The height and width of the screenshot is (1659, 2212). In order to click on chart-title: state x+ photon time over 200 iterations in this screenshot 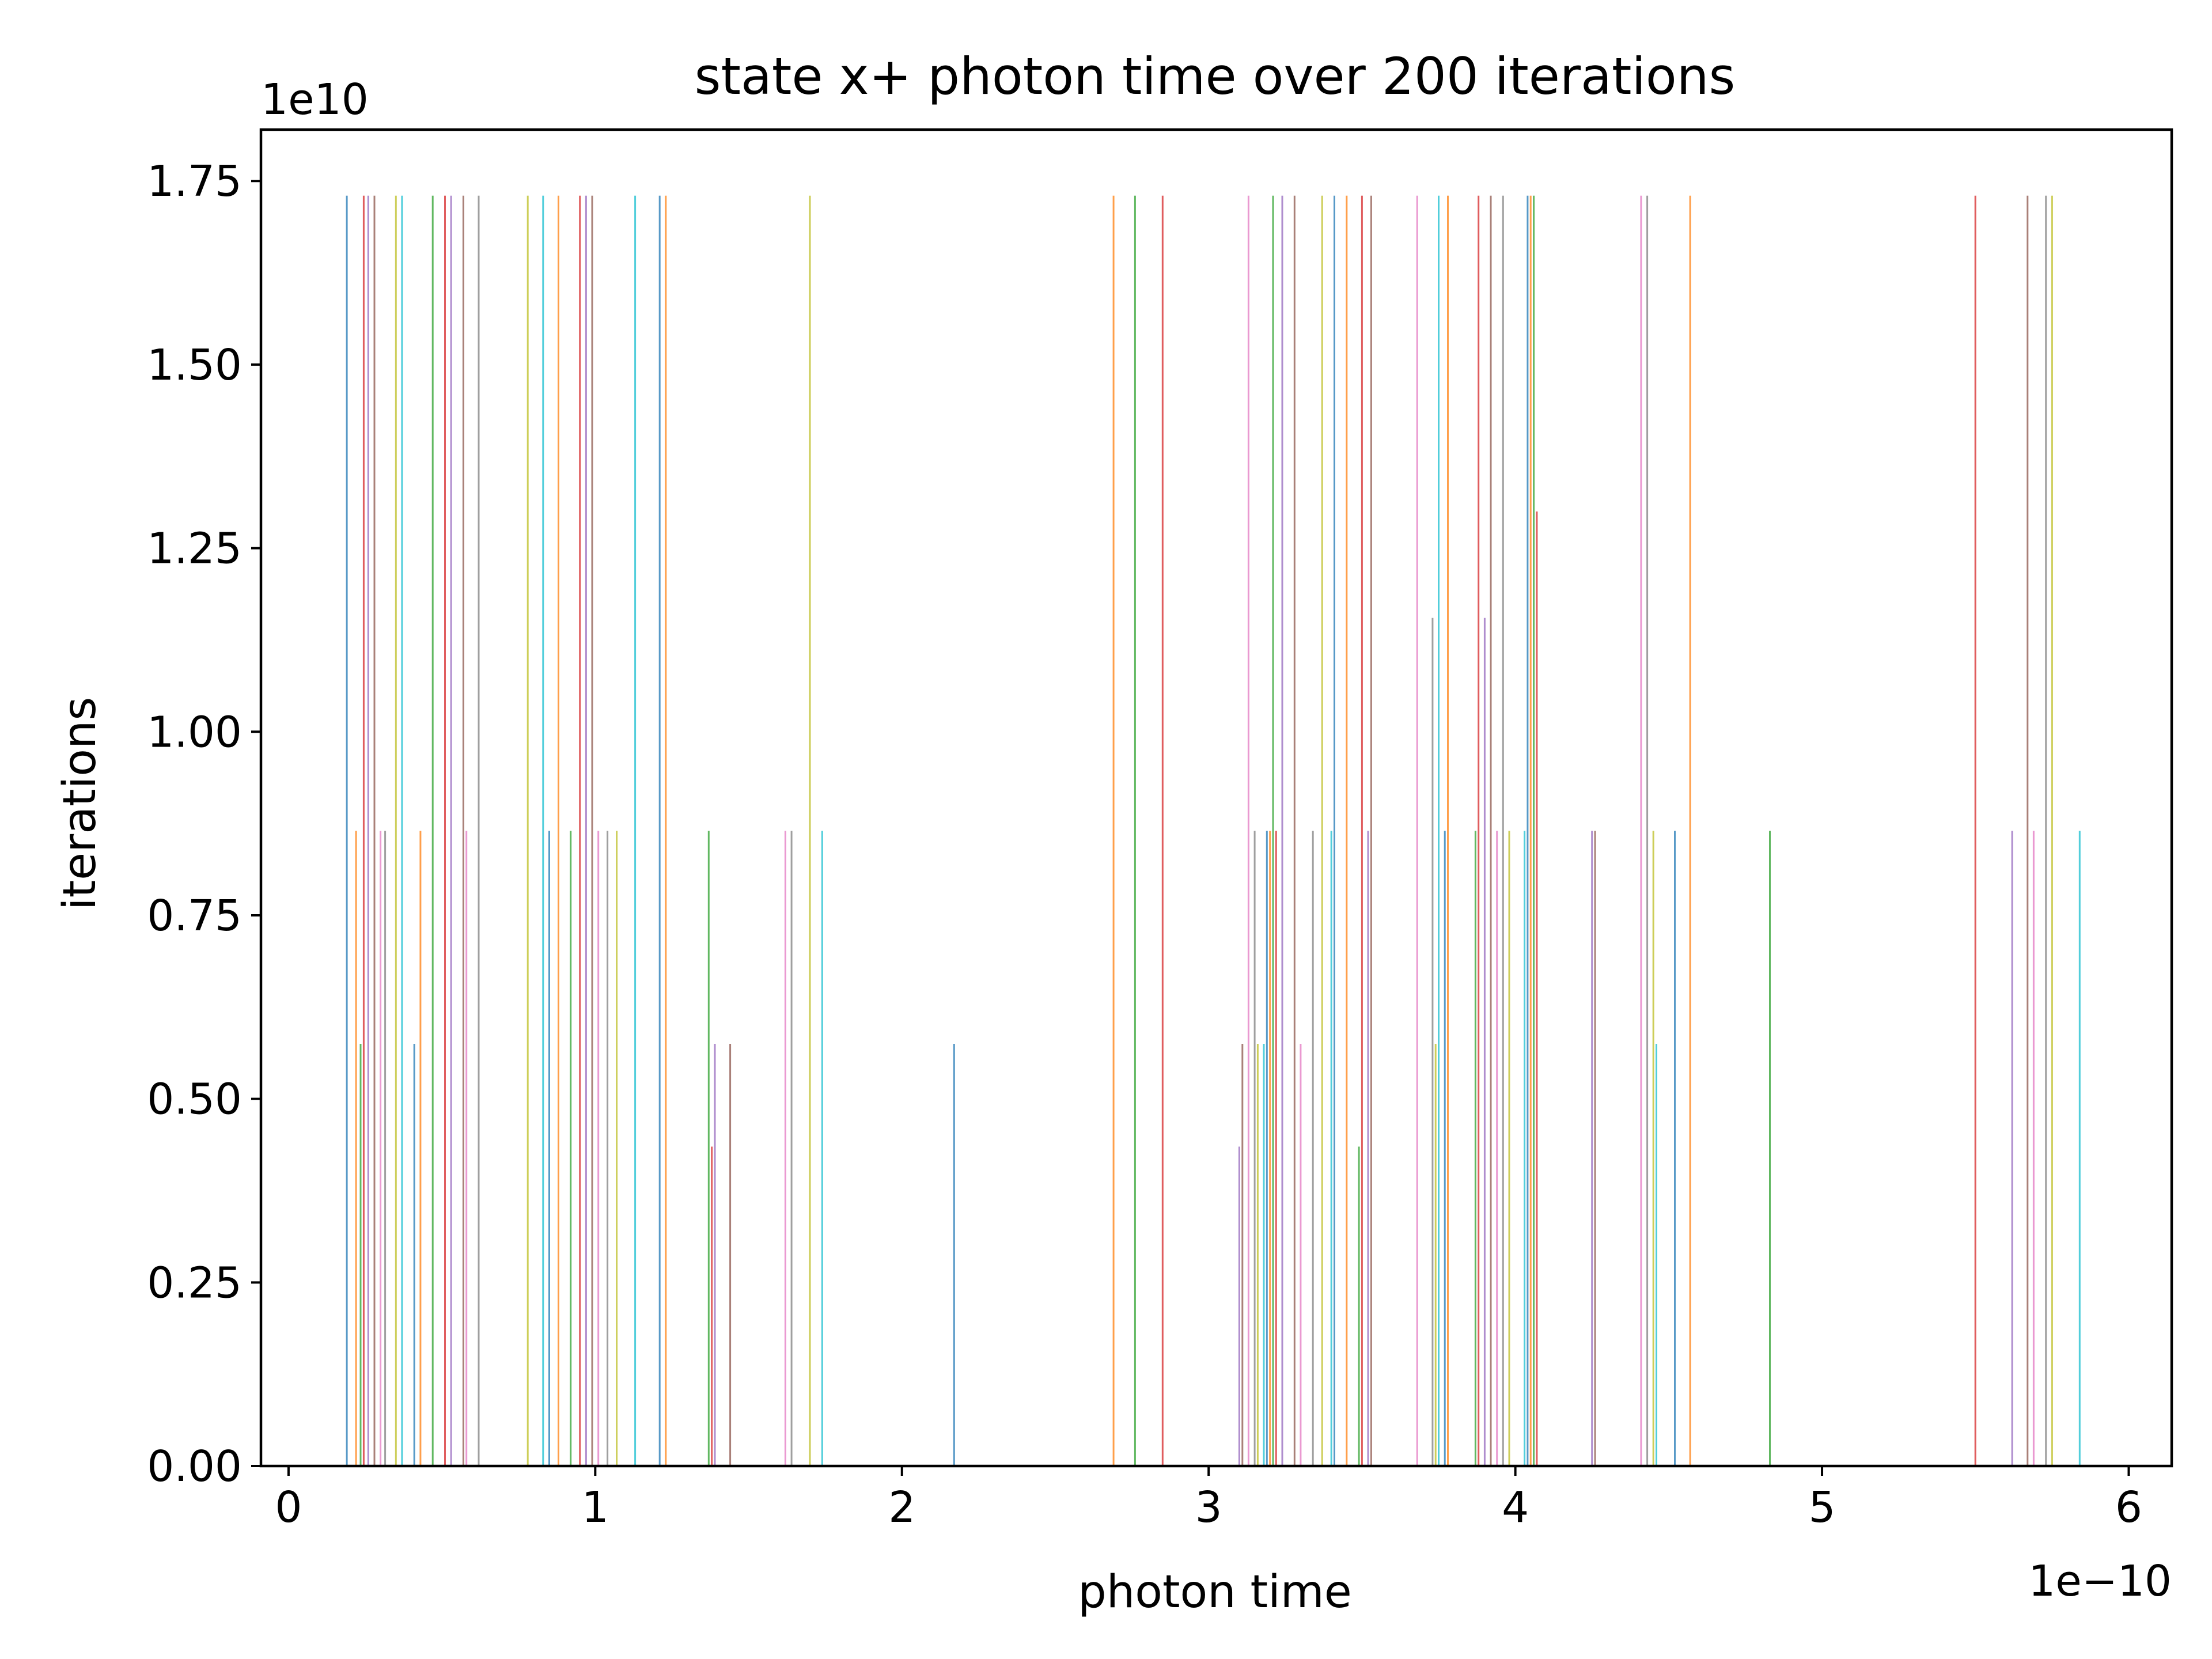, I will do `click(1215, 76)`.